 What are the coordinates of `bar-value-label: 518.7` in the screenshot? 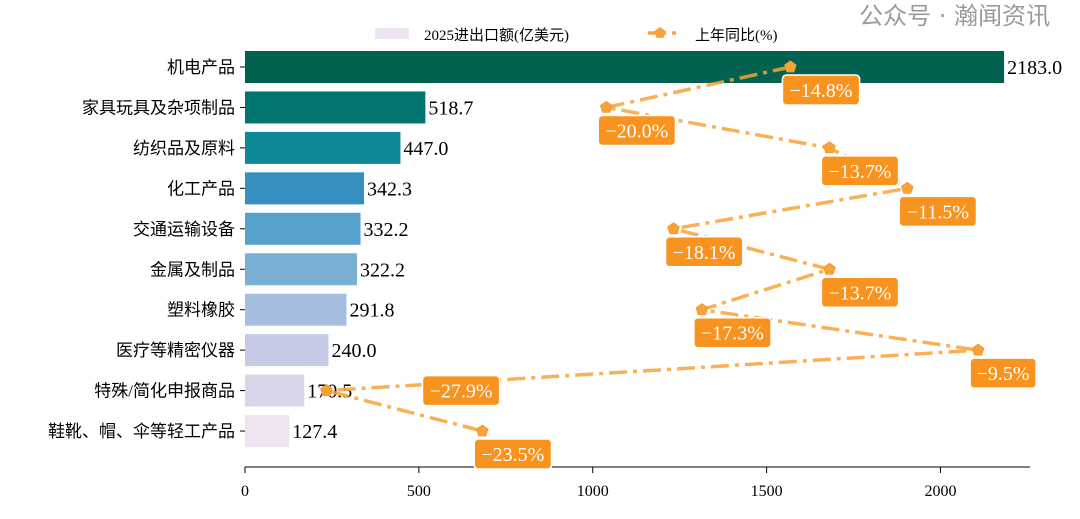 It's located at (450, 108).